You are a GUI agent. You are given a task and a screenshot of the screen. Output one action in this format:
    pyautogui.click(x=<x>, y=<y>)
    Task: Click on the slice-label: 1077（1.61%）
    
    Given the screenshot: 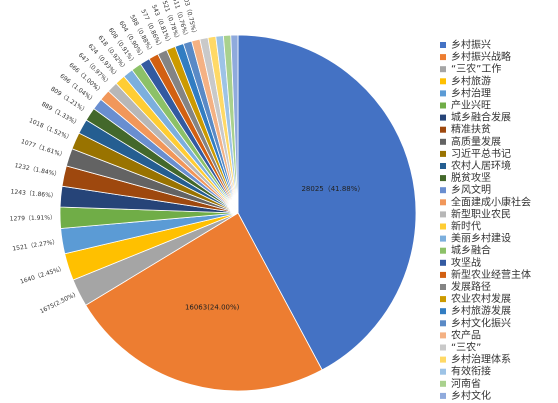 What is the action you would take?
    pyautogui.click(x=43, y=148)
    